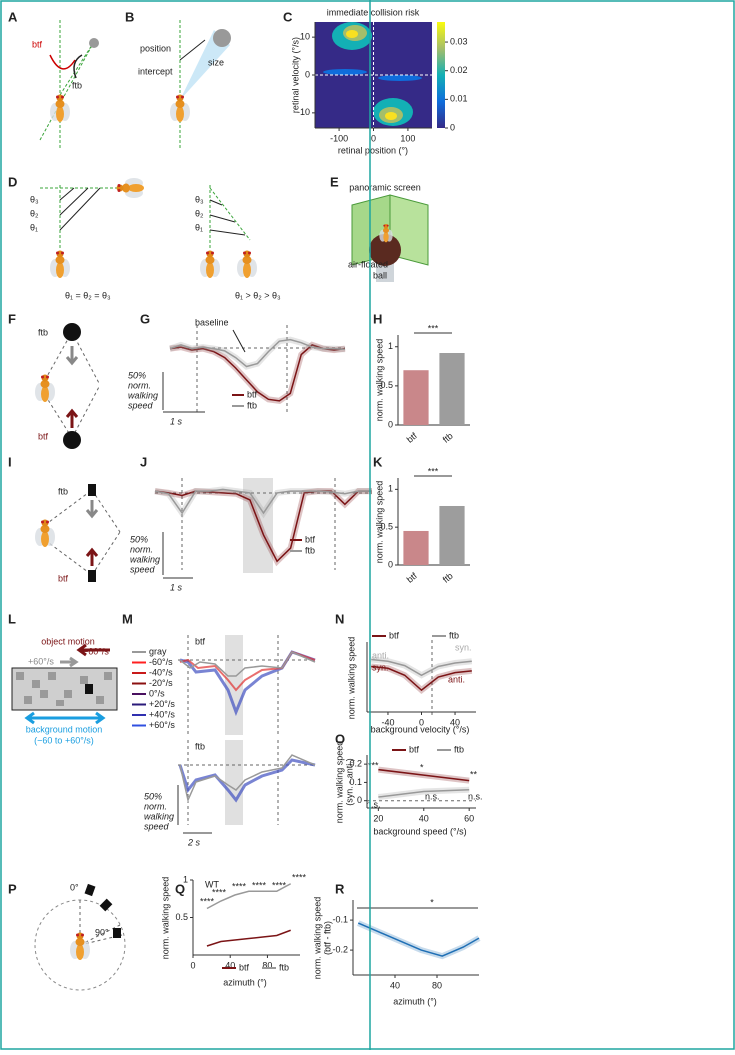  What do you see at coordinates (78, 533) in the screenshot?
I see `panel-i: ftb btf` at bounding box center [78, 533].